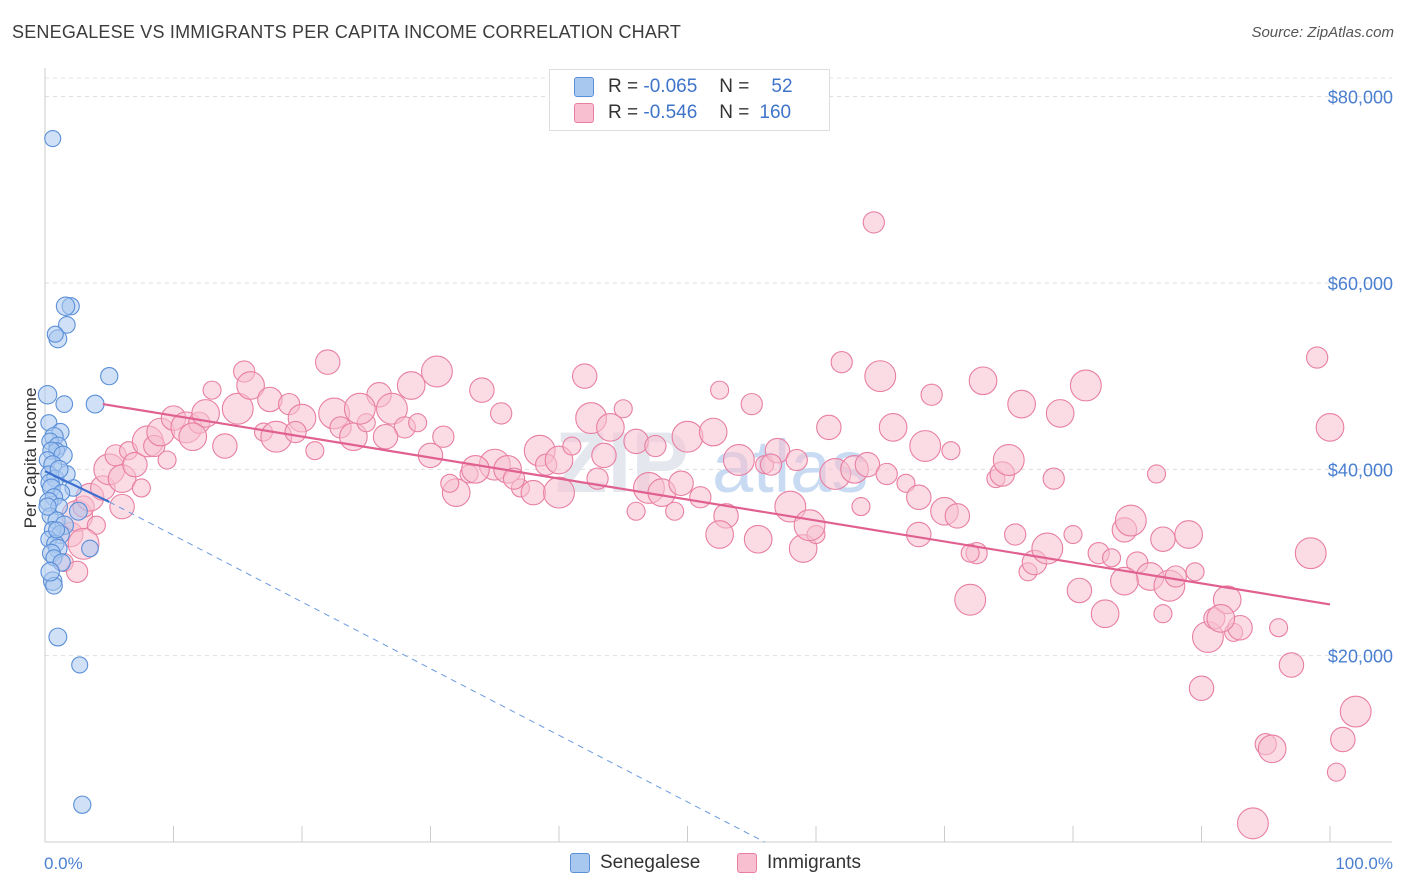  I want to click on y-tick-label: $40,000, so click(1360, 470).